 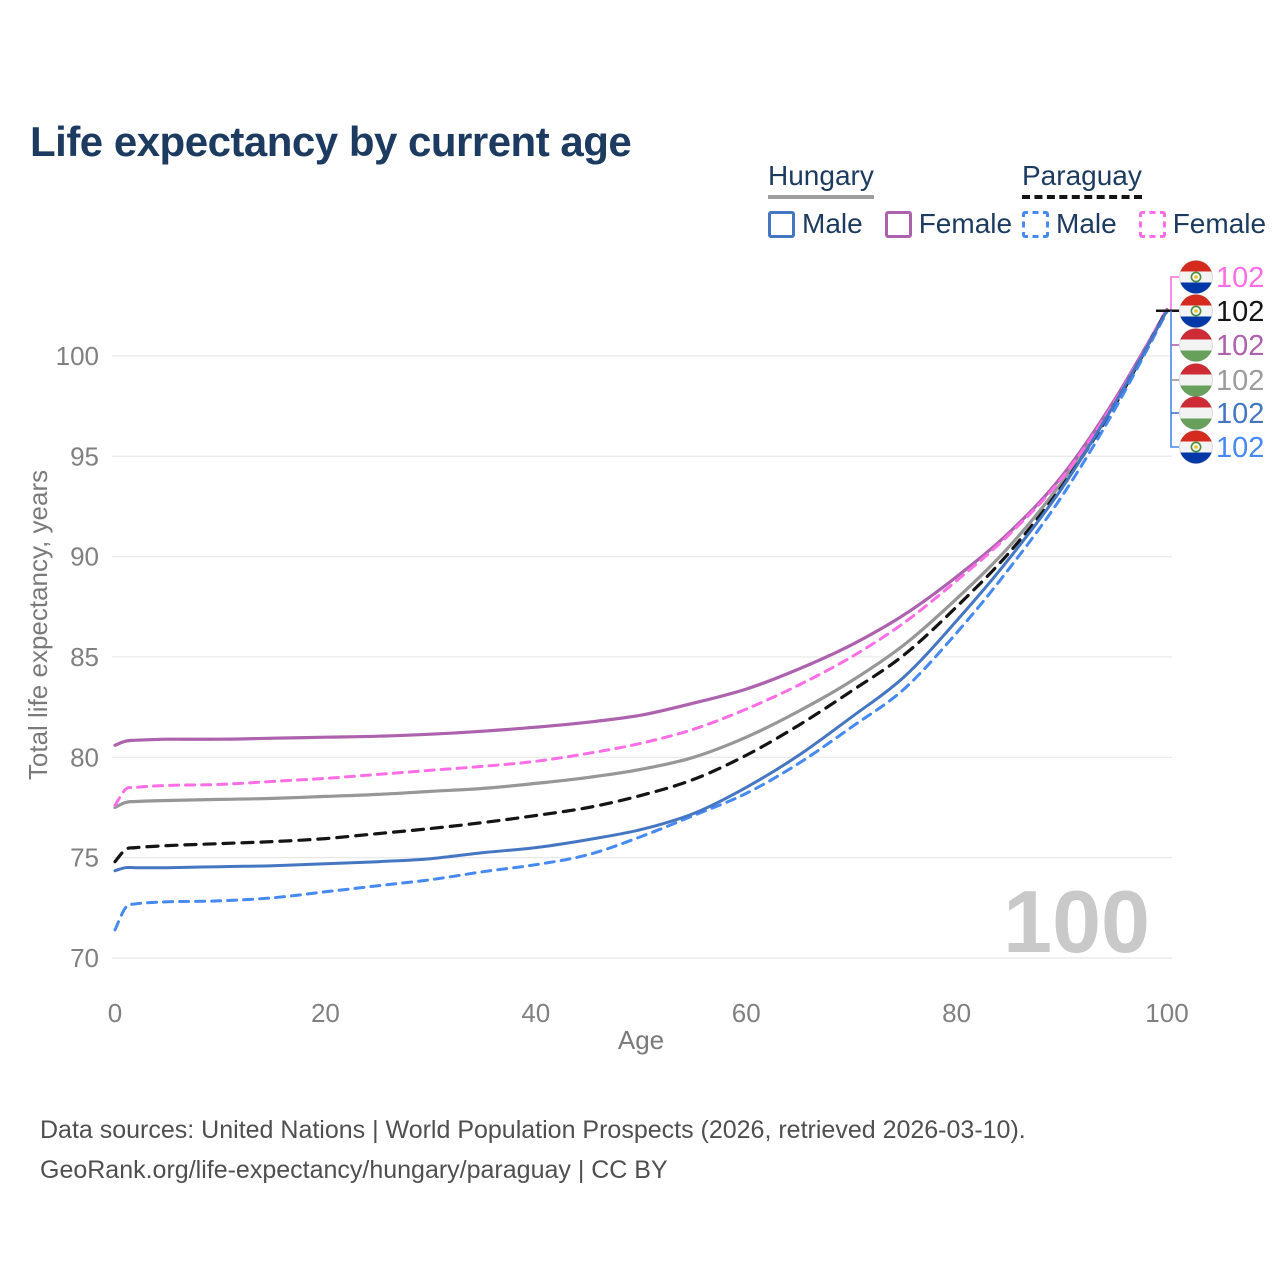 I want to click on y-tick-label: 100, so click(x=77, y=356).